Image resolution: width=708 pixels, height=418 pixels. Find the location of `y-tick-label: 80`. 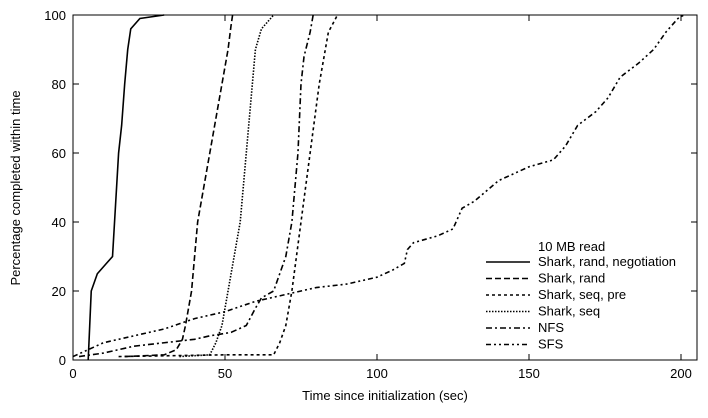

y-tick-label: 80 is located at coordinates (59, 84).